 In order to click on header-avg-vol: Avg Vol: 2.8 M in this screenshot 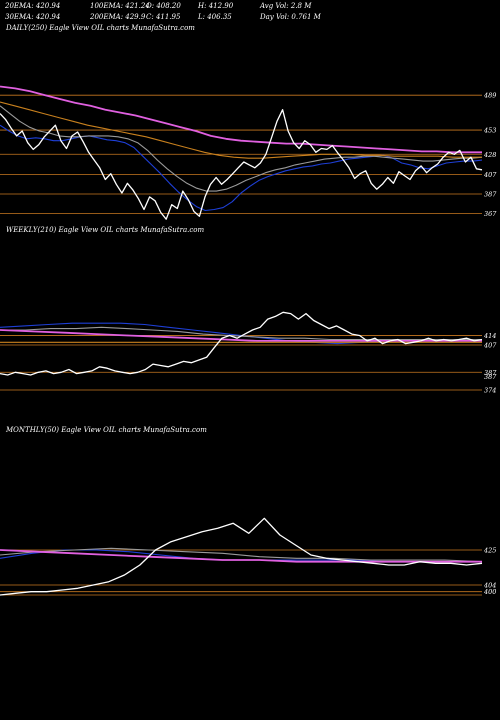, I will do `click(286, 6)`.